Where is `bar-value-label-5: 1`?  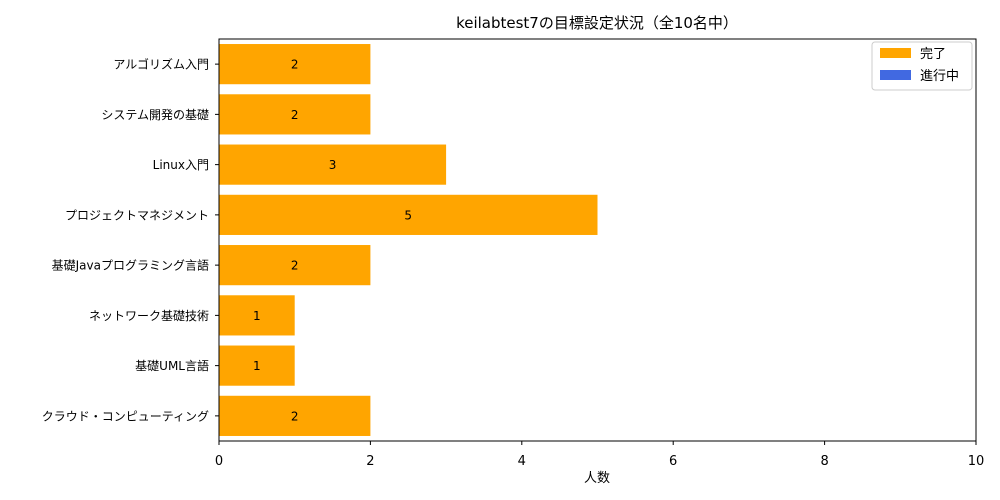
bar-value-label-5: 1 is located at coordinates (257, 316).